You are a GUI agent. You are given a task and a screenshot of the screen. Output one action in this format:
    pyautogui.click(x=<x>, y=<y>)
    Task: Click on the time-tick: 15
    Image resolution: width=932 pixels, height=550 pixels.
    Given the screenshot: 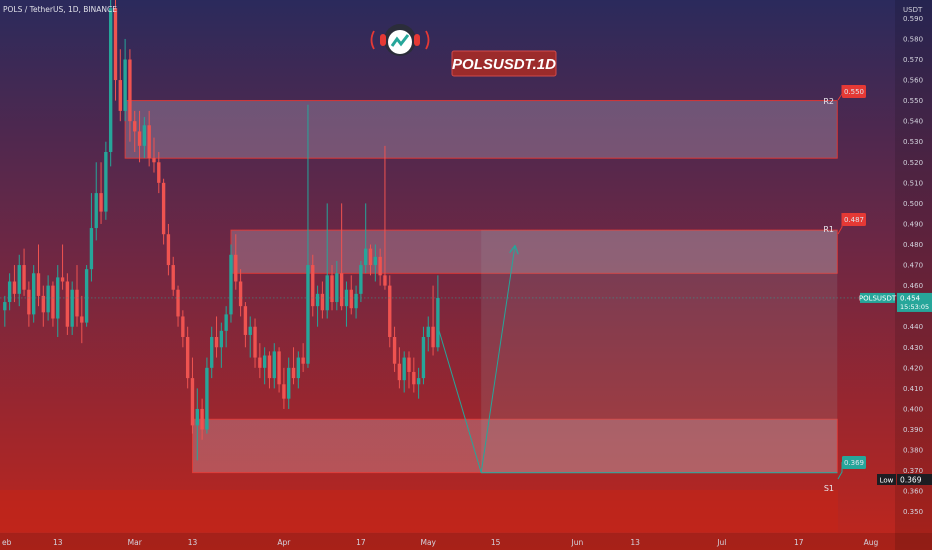 What is the action you would take?
    pyautogui.click(x=496, y=542)
    